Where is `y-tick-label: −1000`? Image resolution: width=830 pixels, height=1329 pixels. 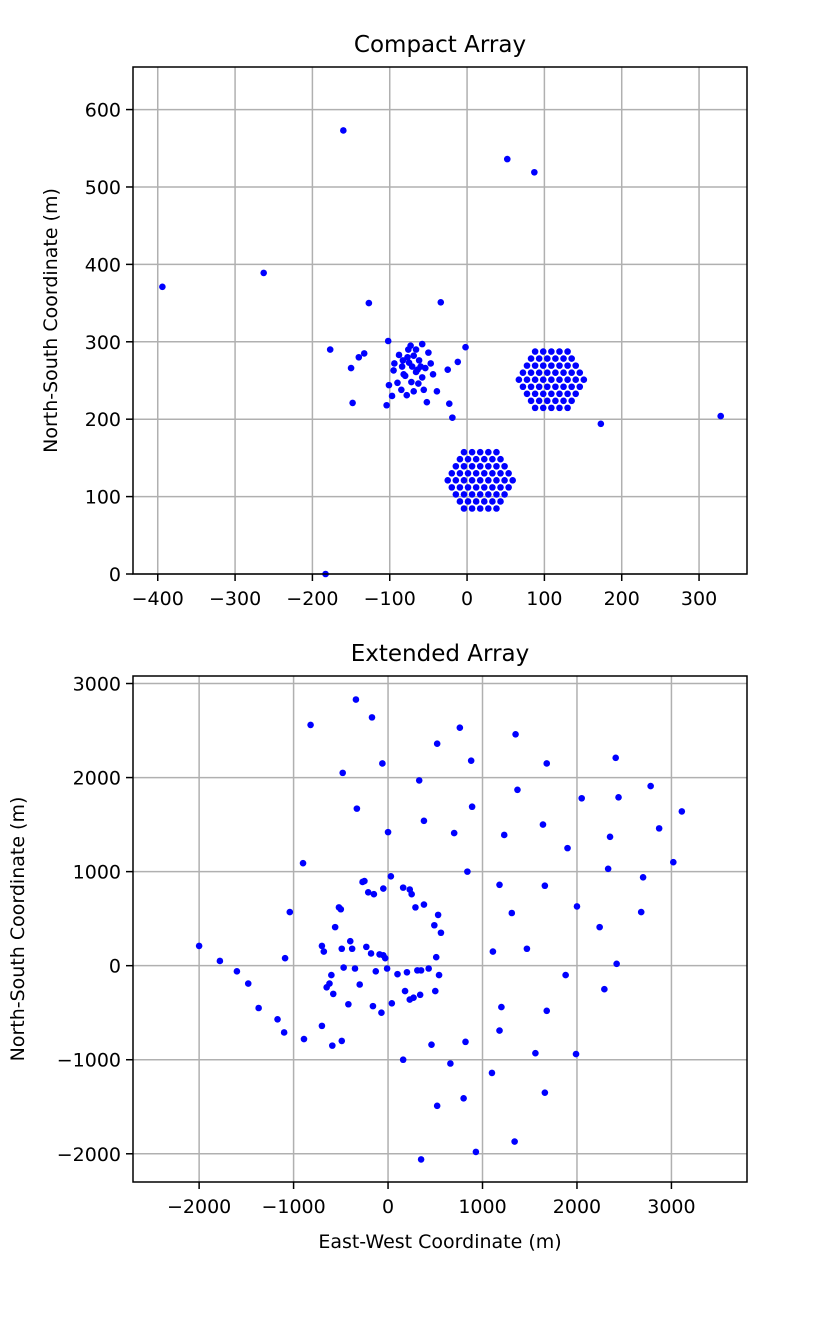 y-tick-label: −1000 is located at coordinates (89, 1061).